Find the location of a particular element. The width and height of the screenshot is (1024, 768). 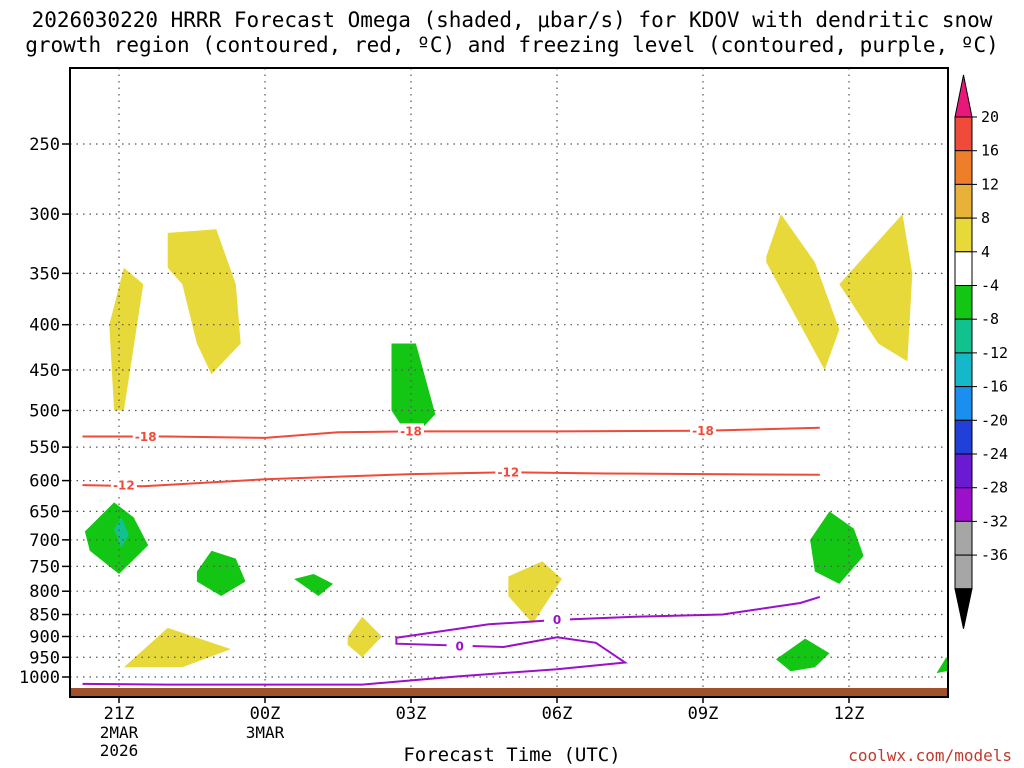

contour-label-m18-b: -18 is located at coordinates (411, 431).